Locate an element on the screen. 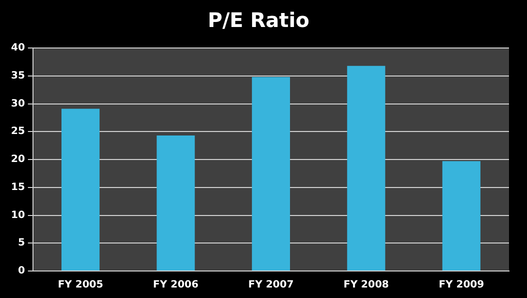 This screenshot has height=298, width=527. y-tick-label: 15 is located at coordinates (17, 187).